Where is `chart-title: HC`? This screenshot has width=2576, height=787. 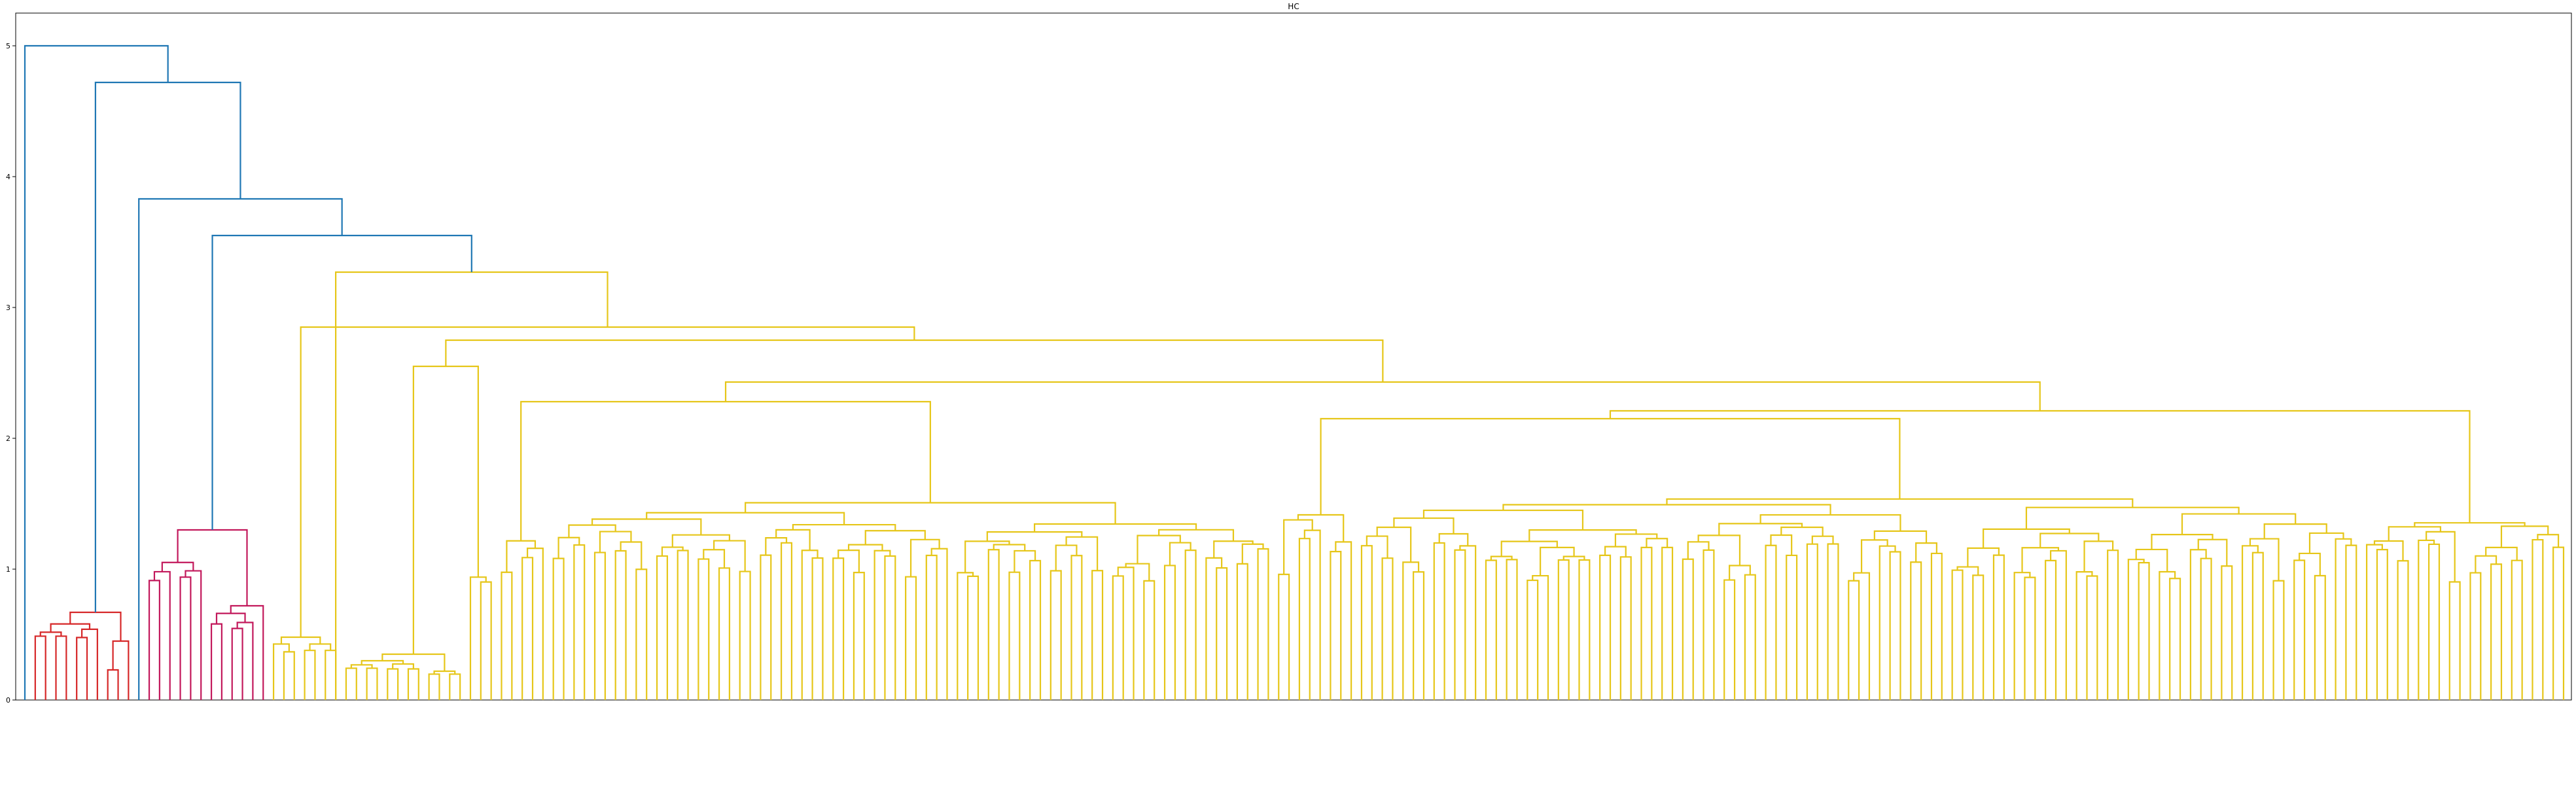
chart-title: HC is located at coordinates (1293, 7).